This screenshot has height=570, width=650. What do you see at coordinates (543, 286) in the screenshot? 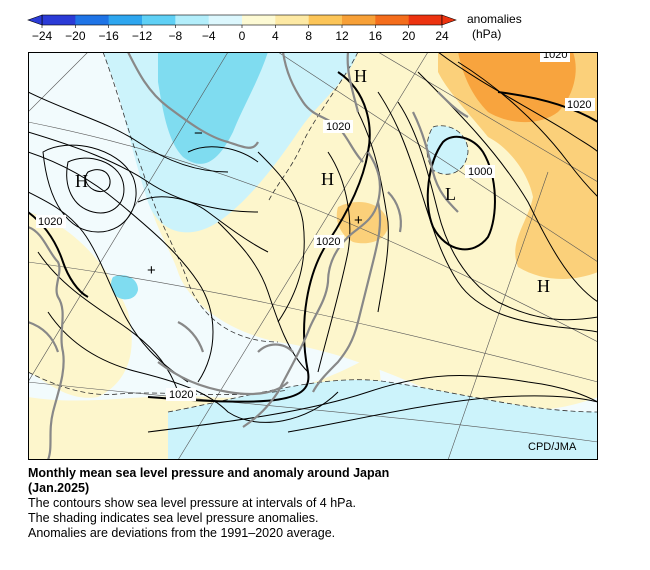
I see `high-center-pacific: H` at bounding box center [543, 286].